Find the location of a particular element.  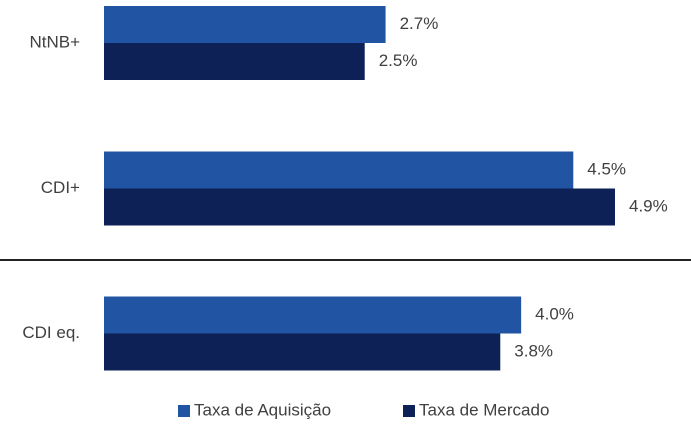

y-tick-label: CDI+ is located at coordinates (60, 187).